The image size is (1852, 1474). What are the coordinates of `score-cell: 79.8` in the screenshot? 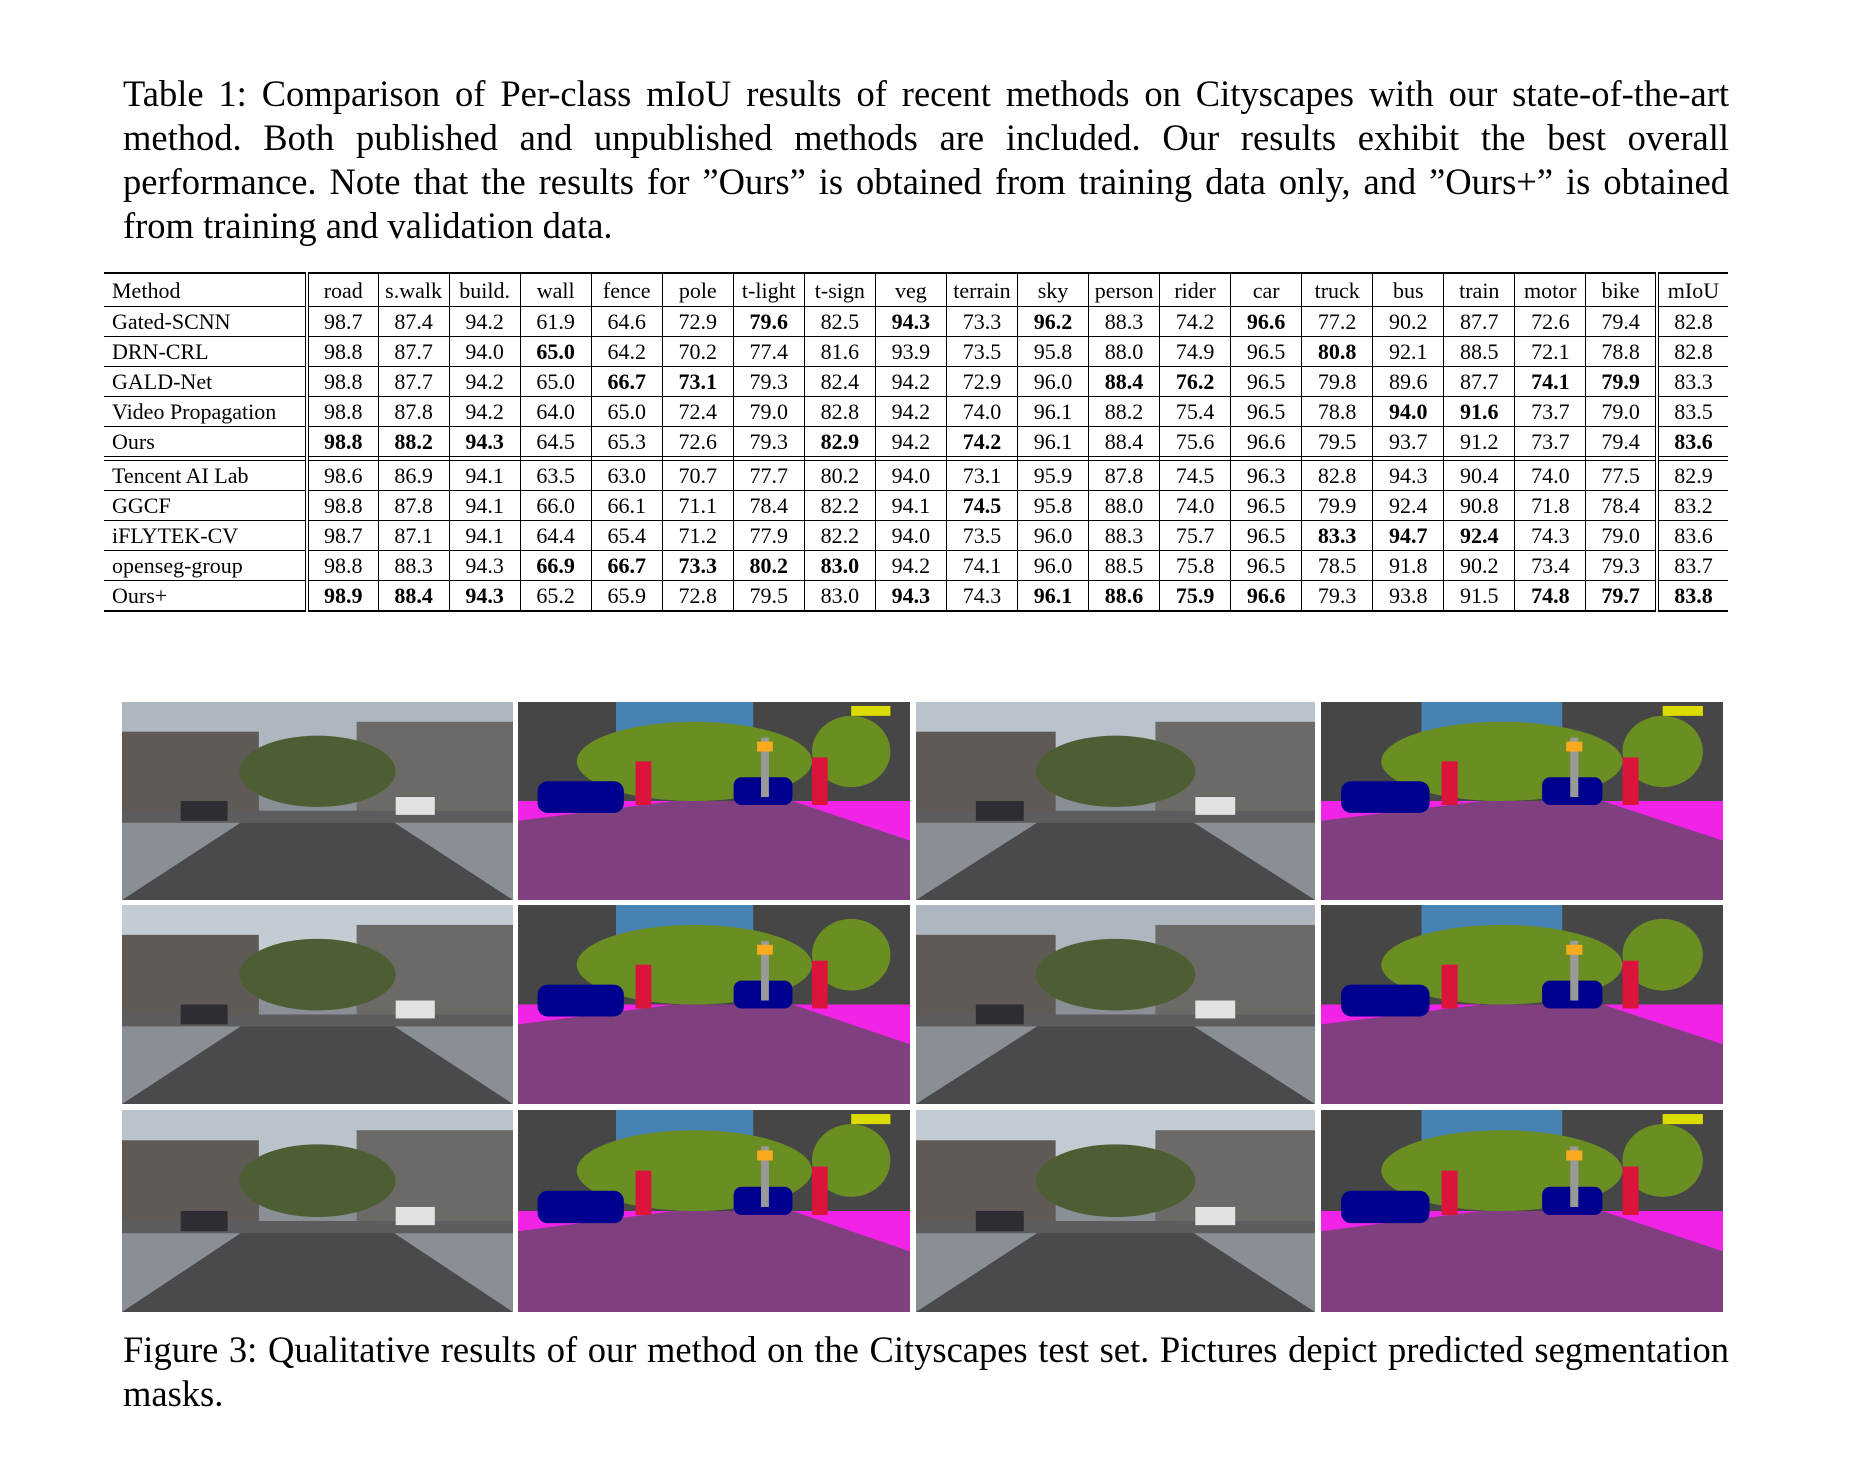 It's located at (1337, 381).